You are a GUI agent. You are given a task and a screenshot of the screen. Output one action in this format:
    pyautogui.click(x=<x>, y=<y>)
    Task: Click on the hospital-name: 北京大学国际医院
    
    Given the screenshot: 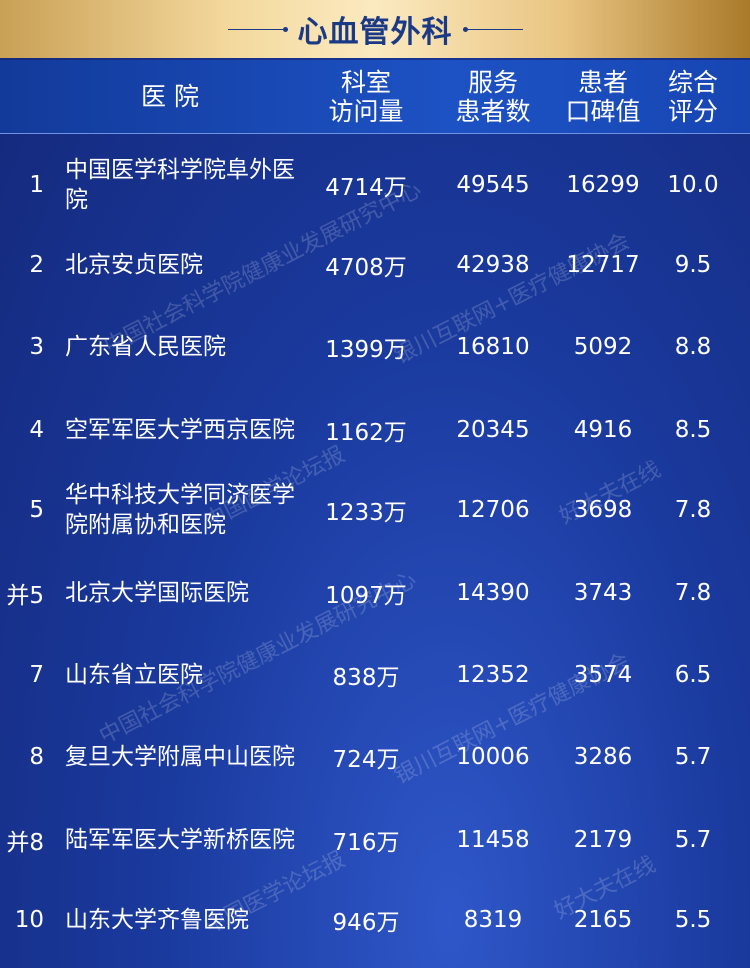 What is the action you would take?
    pyautogui.click(x=157, y=593)
    